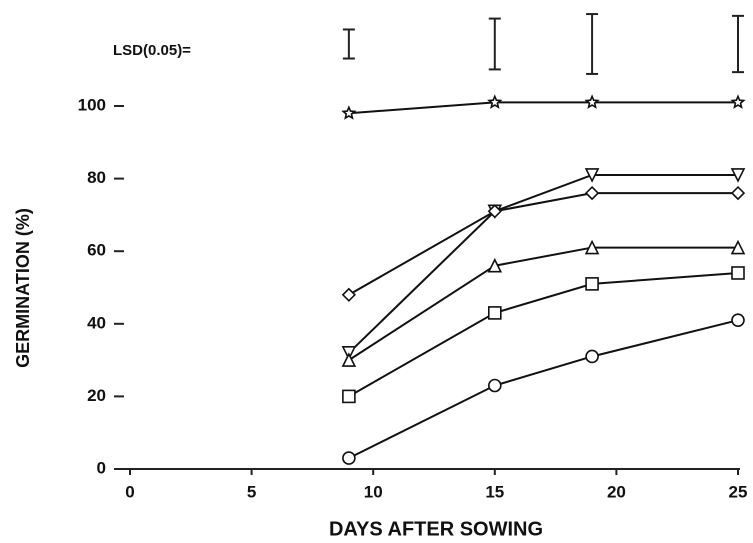 This screenshot has width=753, height=543. Describe the element at coordinates (251, 491) in the screenshot. I see `x-tick-label: 5` at that location.